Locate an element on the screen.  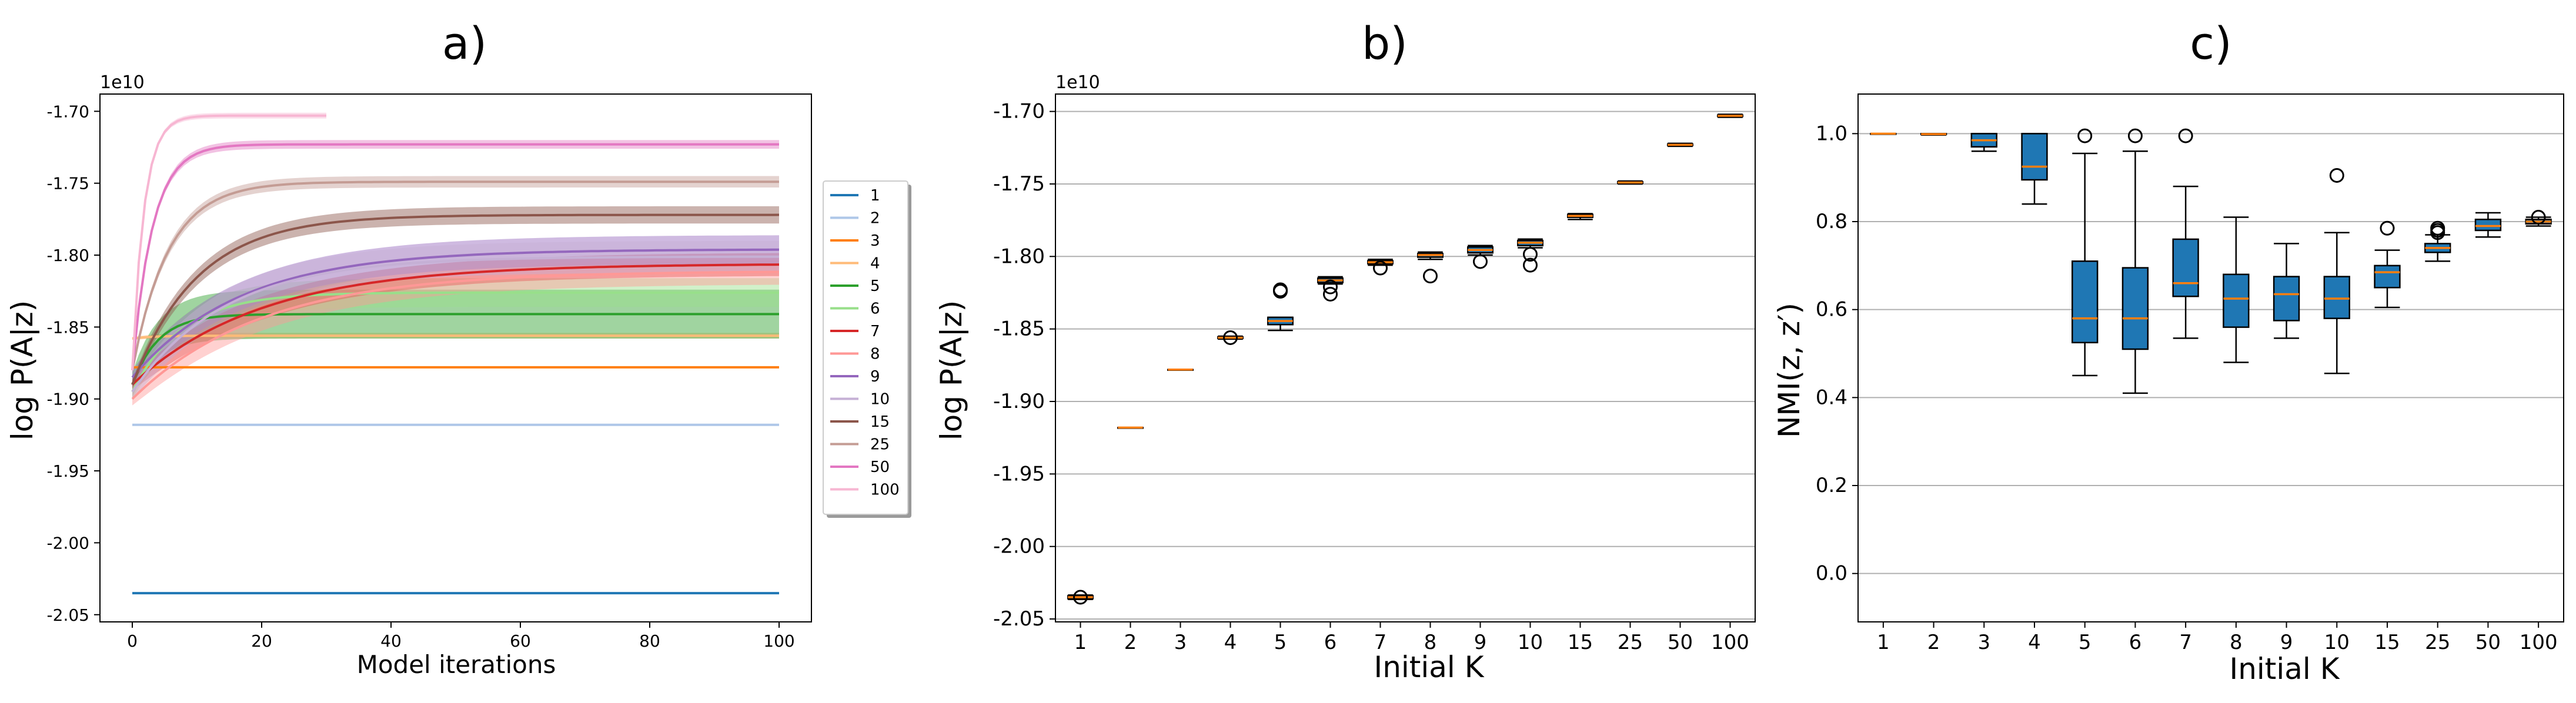
x-tick-label: 50 is located at coordinates (1680, 642).